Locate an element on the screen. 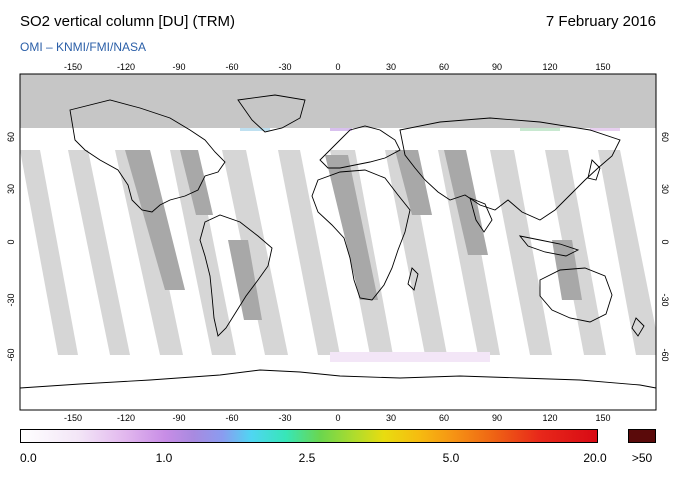  south-america-coast is located at coordinates (236, 275).